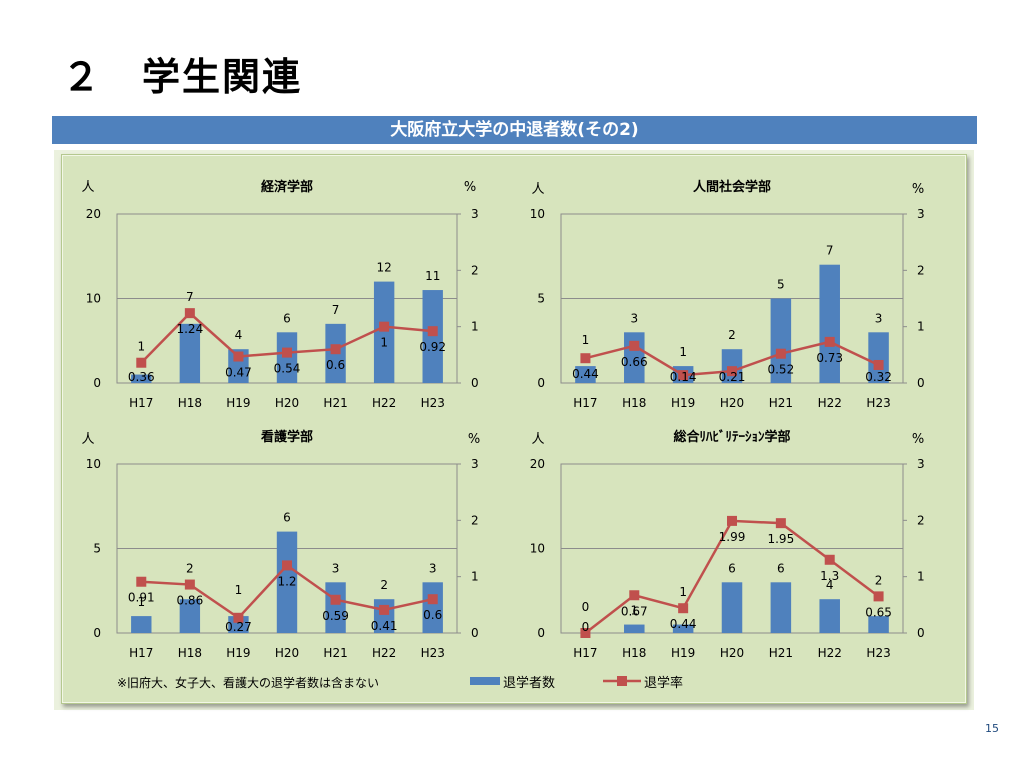 This screenshot has height=768, width=1024. I want to click on rate-value-label: 1.95, so click(780, 539).